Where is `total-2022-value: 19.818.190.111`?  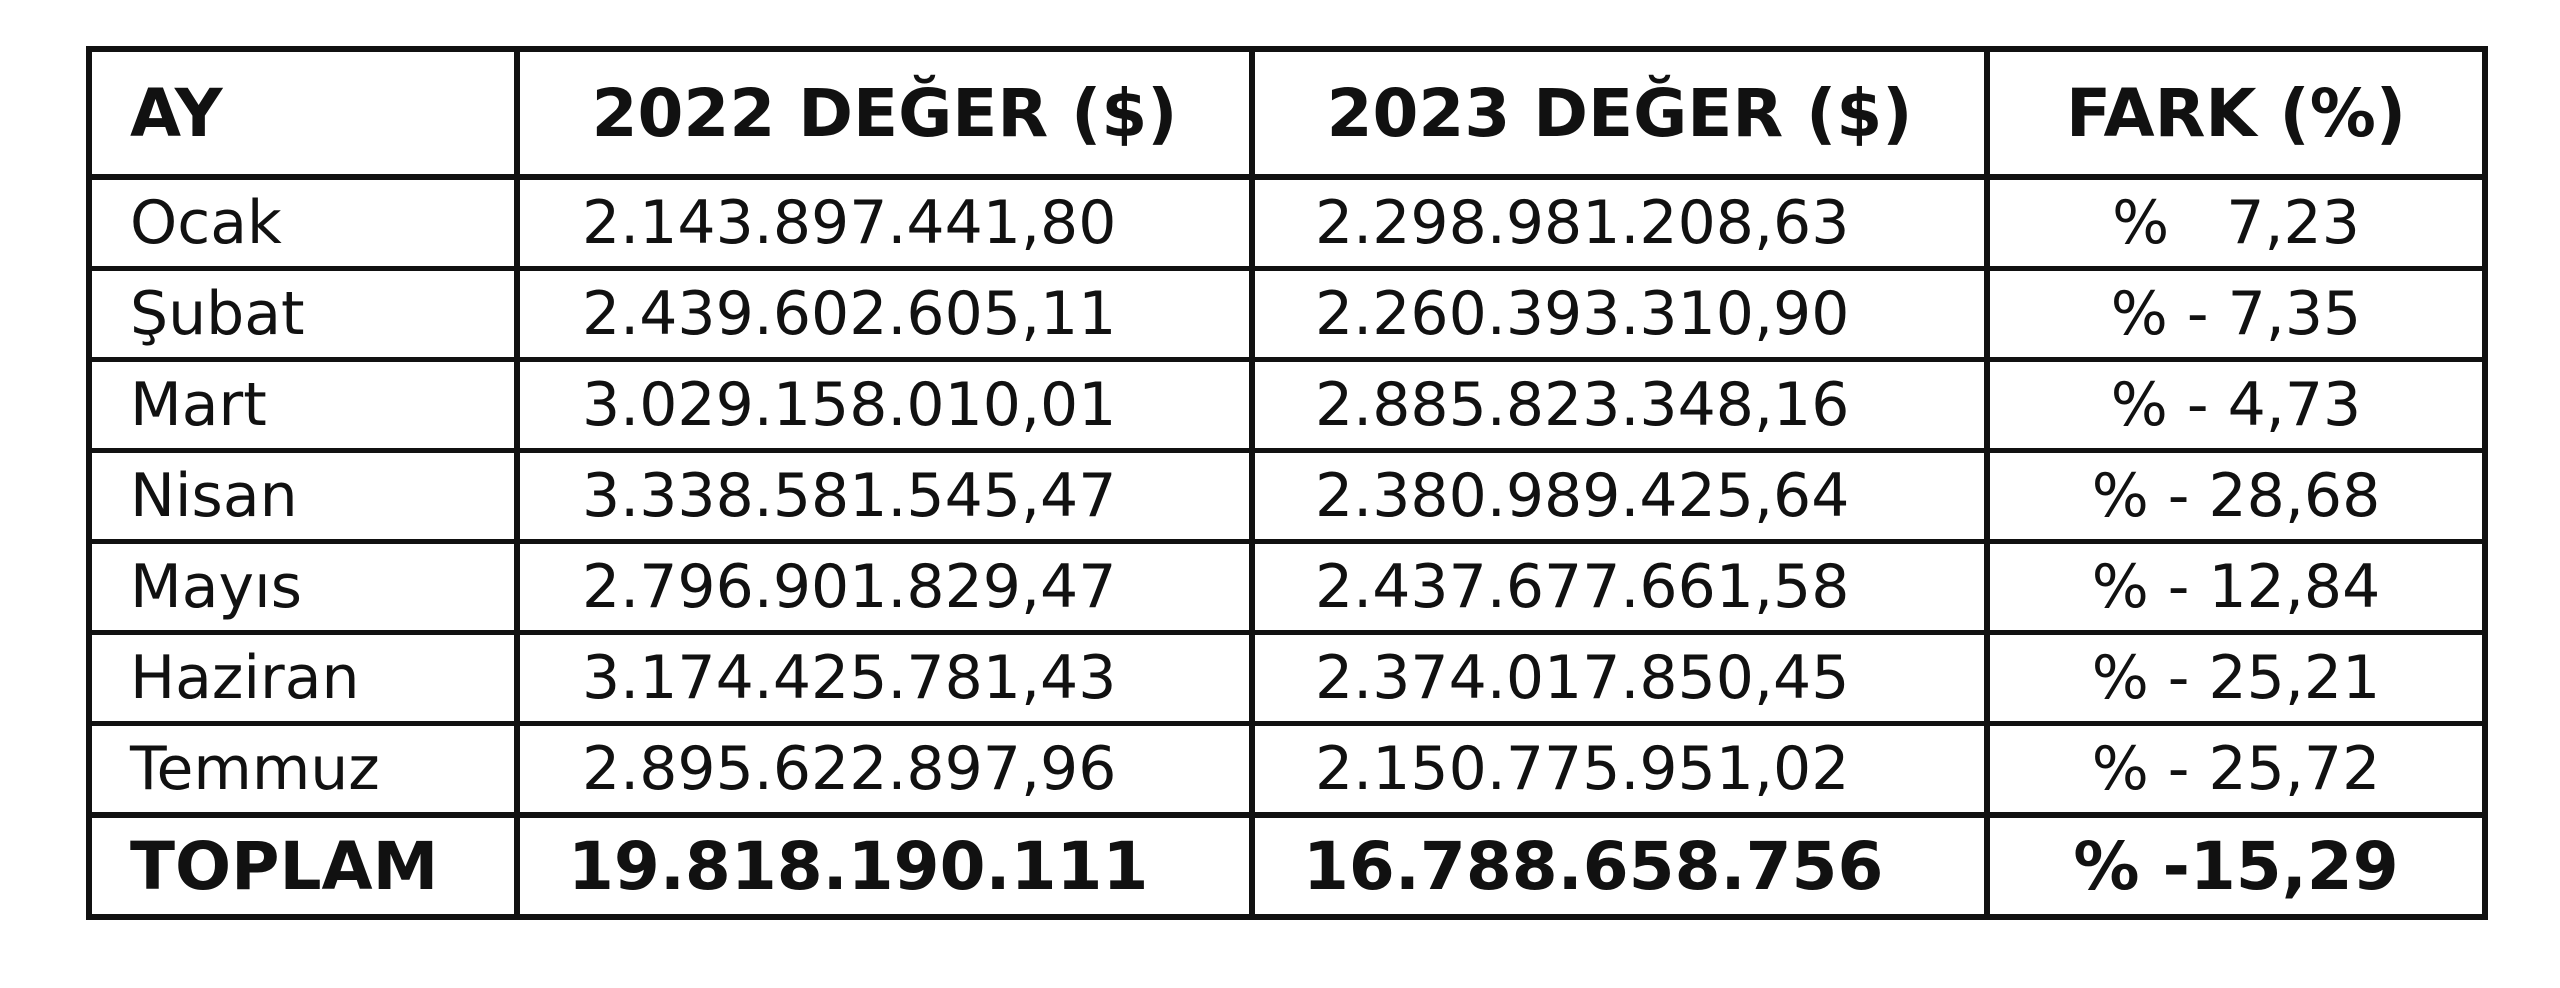
total-2022-value: 19.818.190.111 is located at coordinates (884, 864).